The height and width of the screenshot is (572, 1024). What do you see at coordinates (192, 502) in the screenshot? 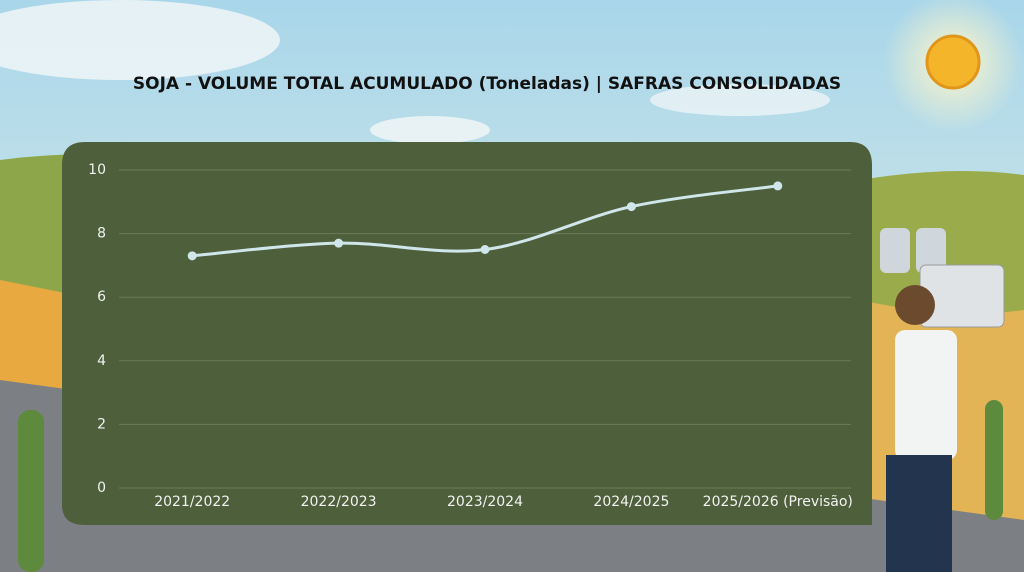
I see `x-tick-label: 2021/2022` at bounding box center [192, 502].